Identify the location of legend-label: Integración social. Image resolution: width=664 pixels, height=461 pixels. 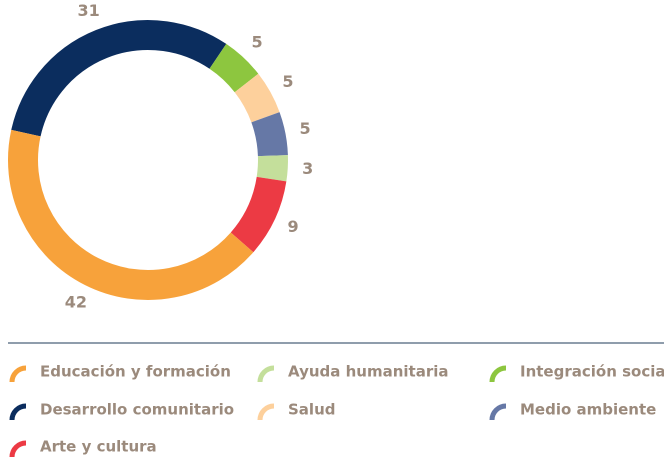
(592, 372).